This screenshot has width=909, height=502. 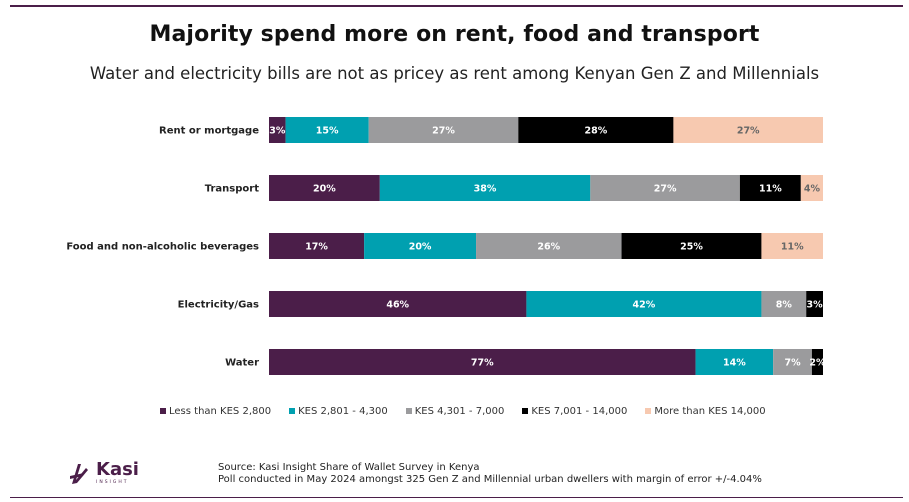 I want to click on legend-label: KES 7,001 - 14,000, so click(x=579, y=411).